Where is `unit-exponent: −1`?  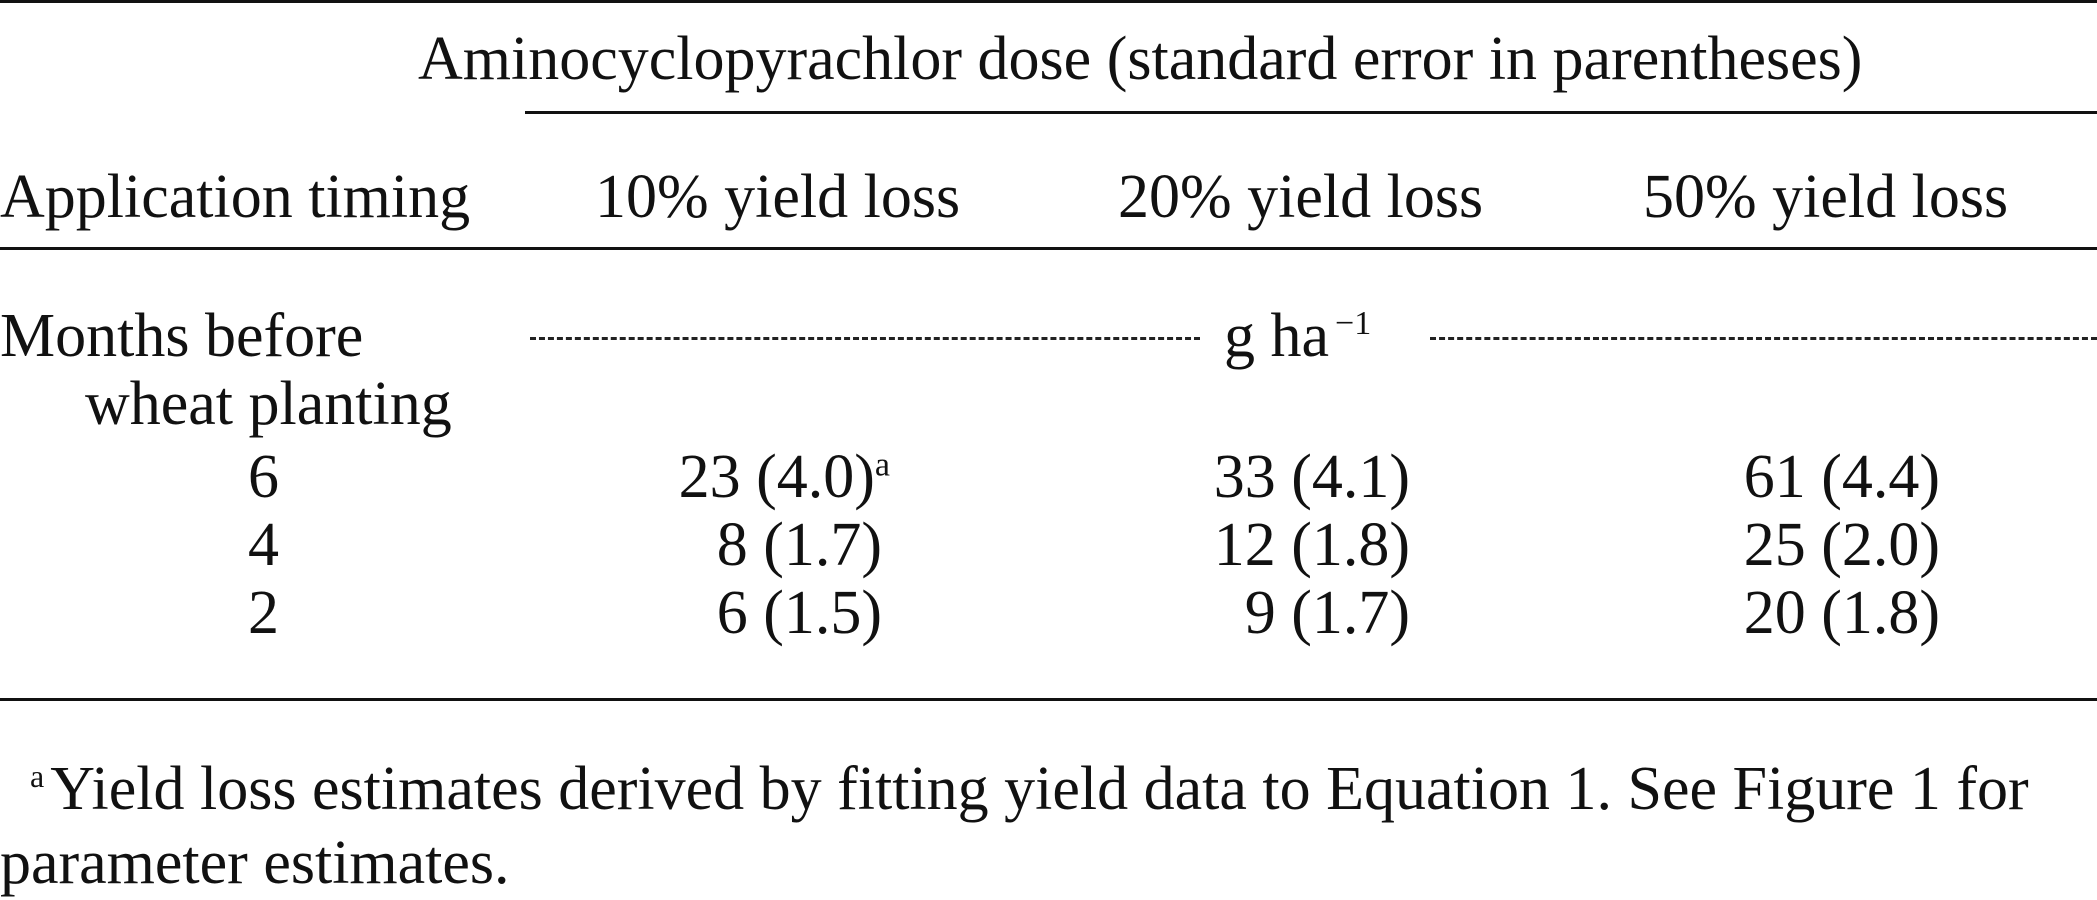 unit-exponent: −1 is located at coordinates (1353, 324).